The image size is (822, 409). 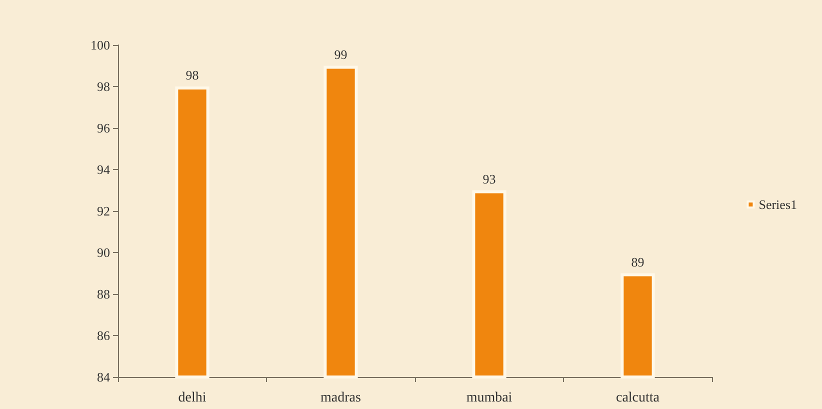 What do you see at coordinates (103, 169) in the screenshot?
I see `y-tick-label: 94` at bounding box center [103, 169].